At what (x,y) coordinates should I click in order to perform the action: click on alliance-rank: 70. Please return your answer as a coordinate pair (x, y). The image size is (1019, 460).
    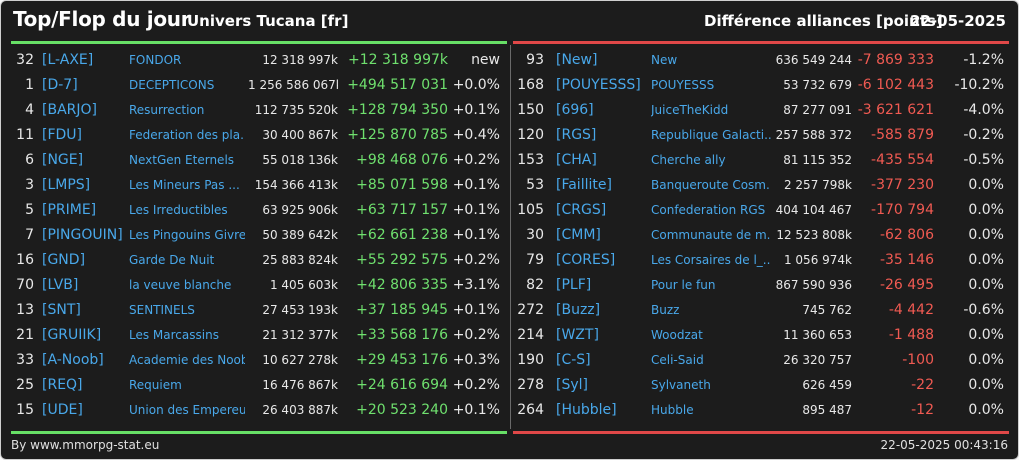
    Looking at the image, I should click on (25, 285).